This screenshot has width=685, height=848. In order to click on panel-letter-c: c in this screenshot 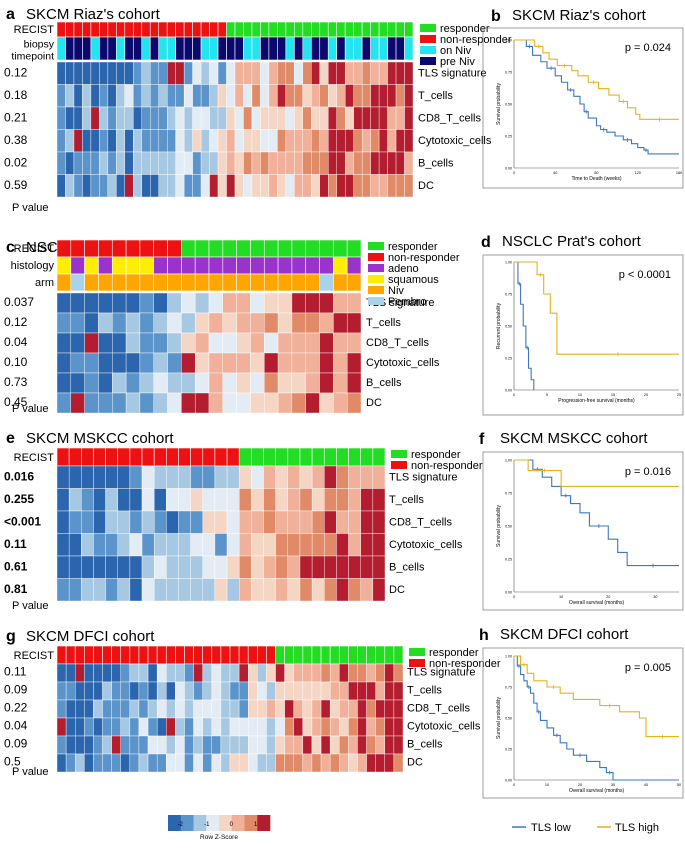, I will do `click(10, 247)`.